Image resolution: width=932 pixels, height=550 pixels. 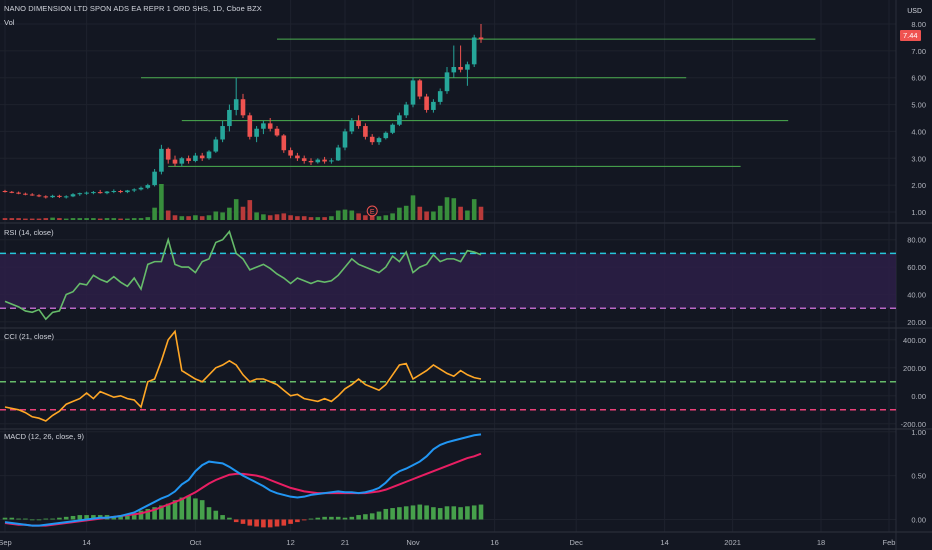 What do you see at coordinates (918, 519) in the screenshot?
I see `axis-tick-label: 0.00` at bounding box center [918, 519].